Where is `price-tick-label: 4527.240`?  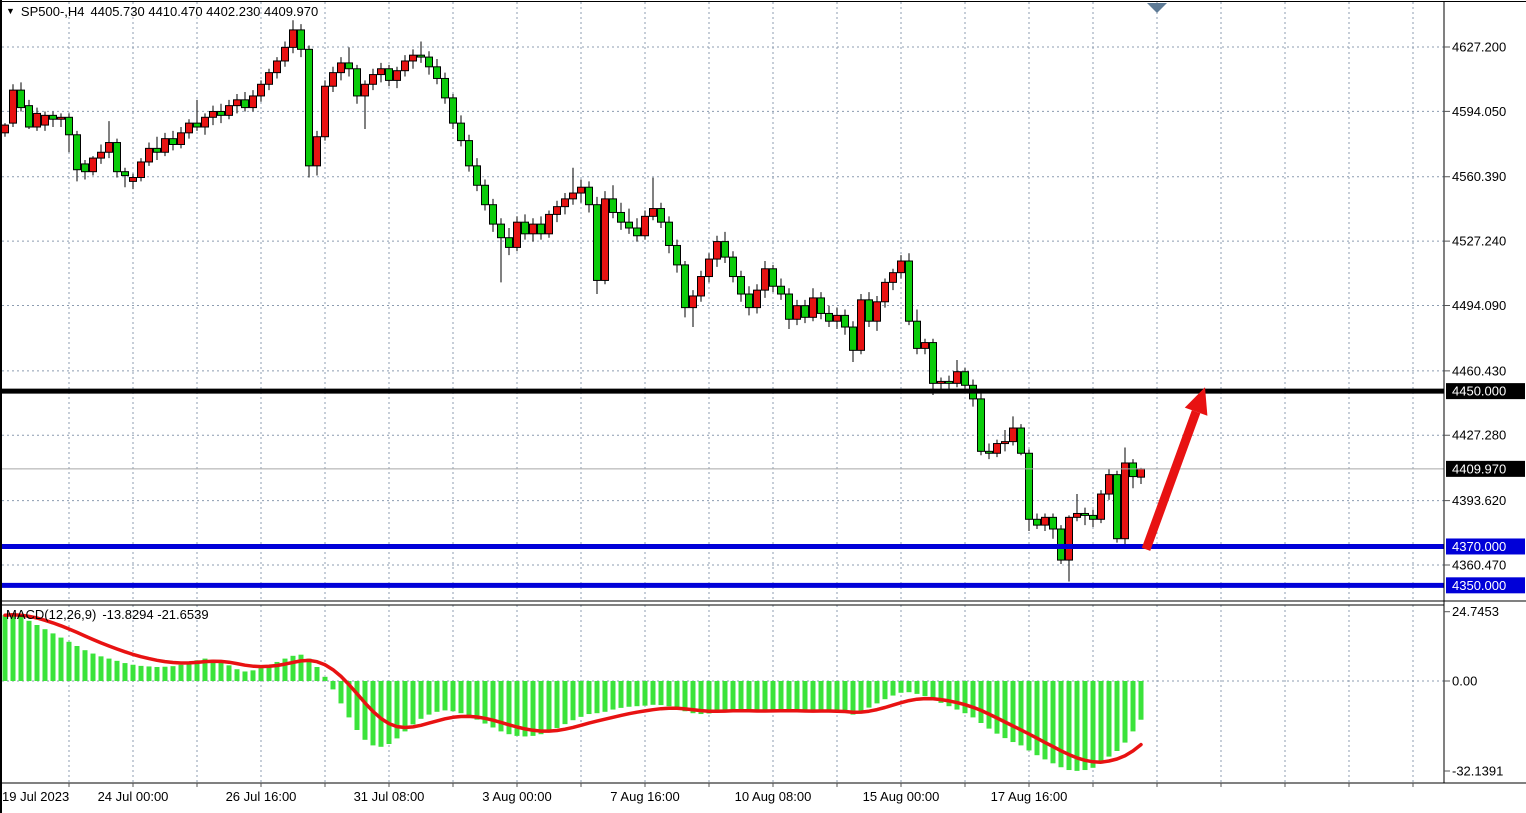 price-tick-label: 4527.240 is located at coordinates (1479, 241).